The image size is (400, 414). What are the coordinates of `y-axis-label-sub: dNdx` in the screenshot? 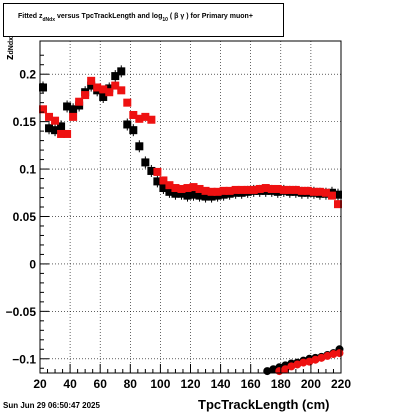 It's located at (11, 46).